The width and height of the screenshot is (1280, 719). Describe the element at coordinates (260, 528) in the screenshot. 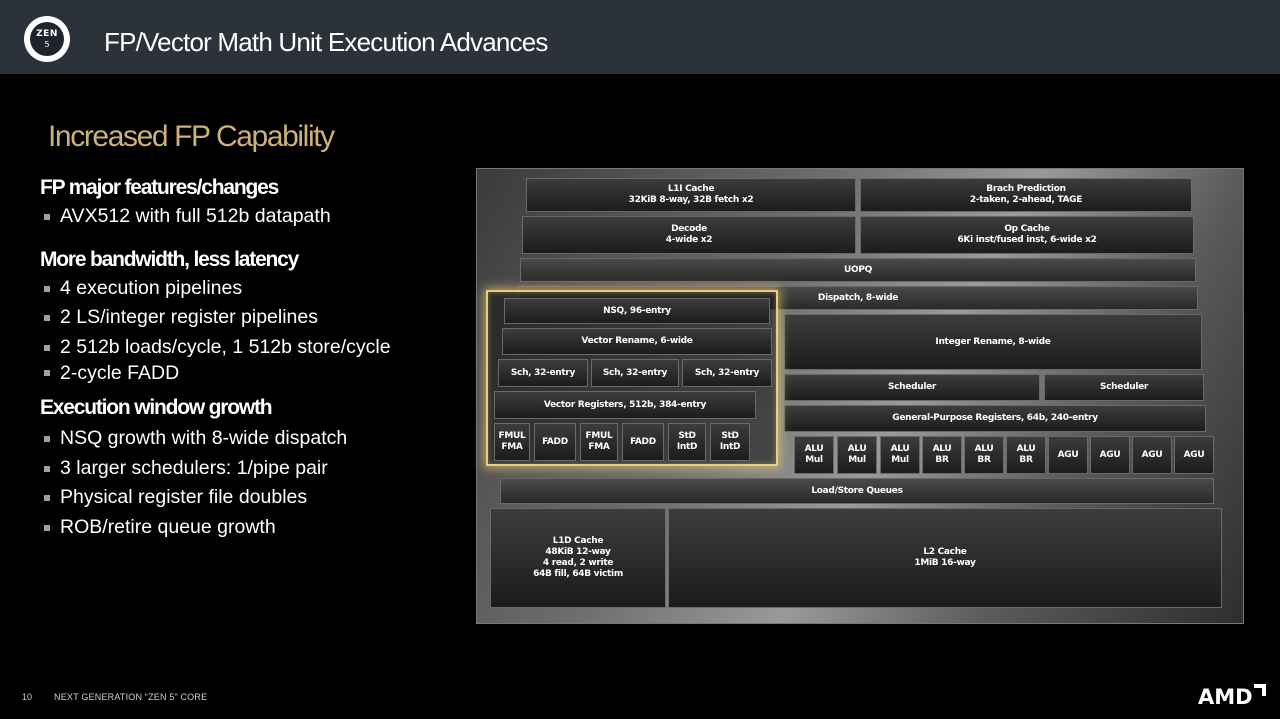

I see `bullet-item: ROB/retire queue growth` at that location.